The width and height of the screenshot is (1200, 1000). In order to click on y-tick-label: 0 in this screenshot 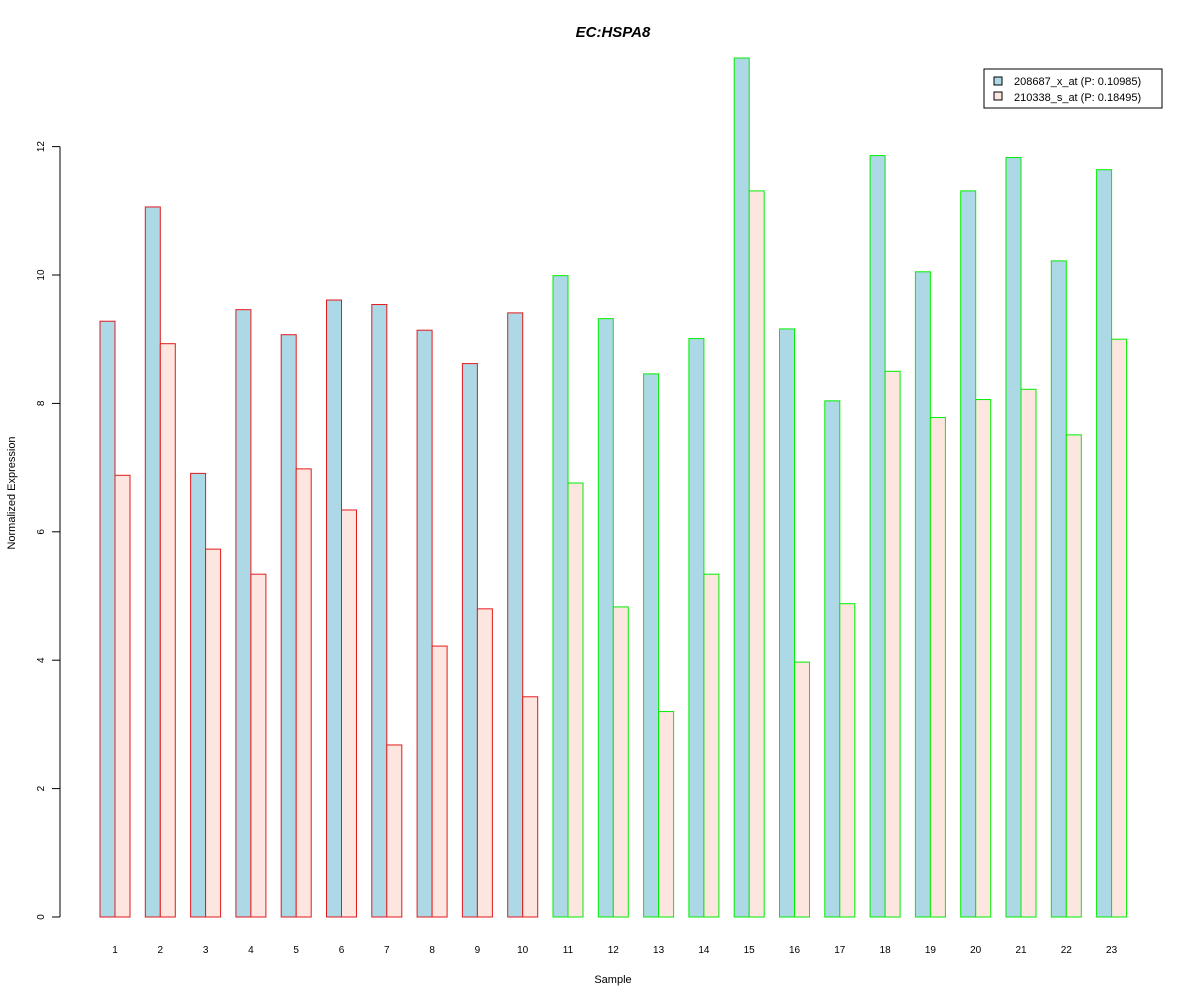, I will do `click(41, 917)`.